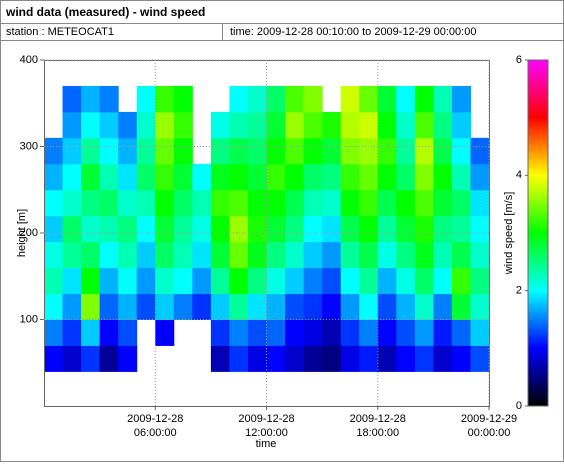  Describe the element at coordinates (29, 60) in the screenshot. I see `y-tick-label: 400` at that location.